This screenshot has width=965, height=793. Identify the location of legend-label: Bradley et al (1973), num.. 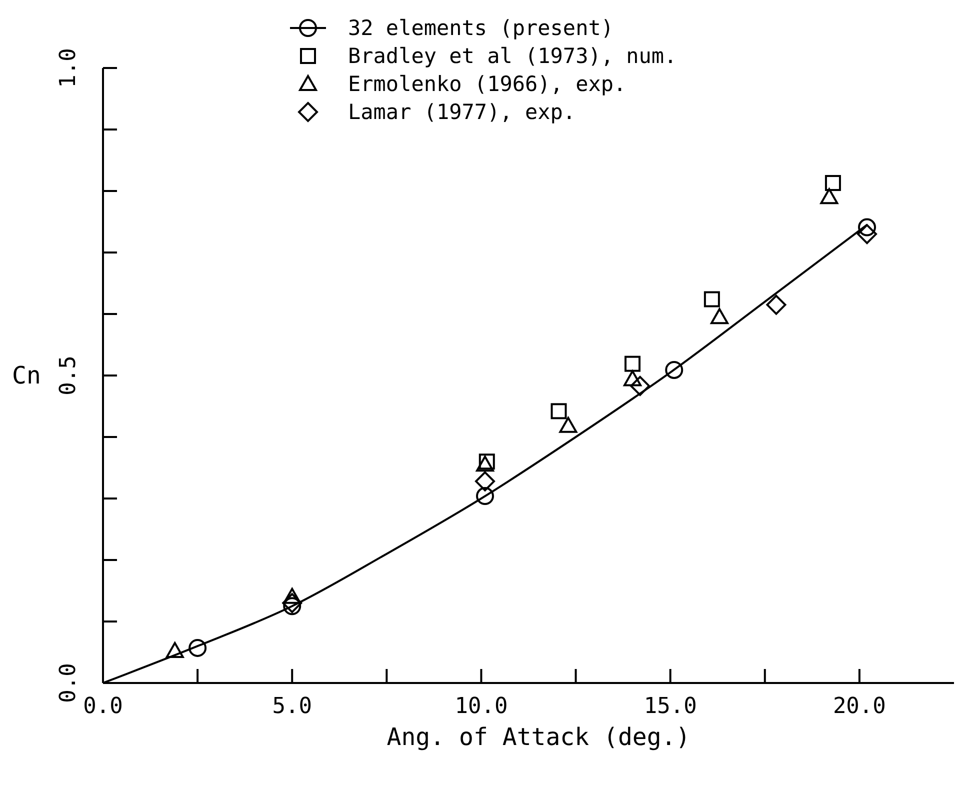
(512, 56).